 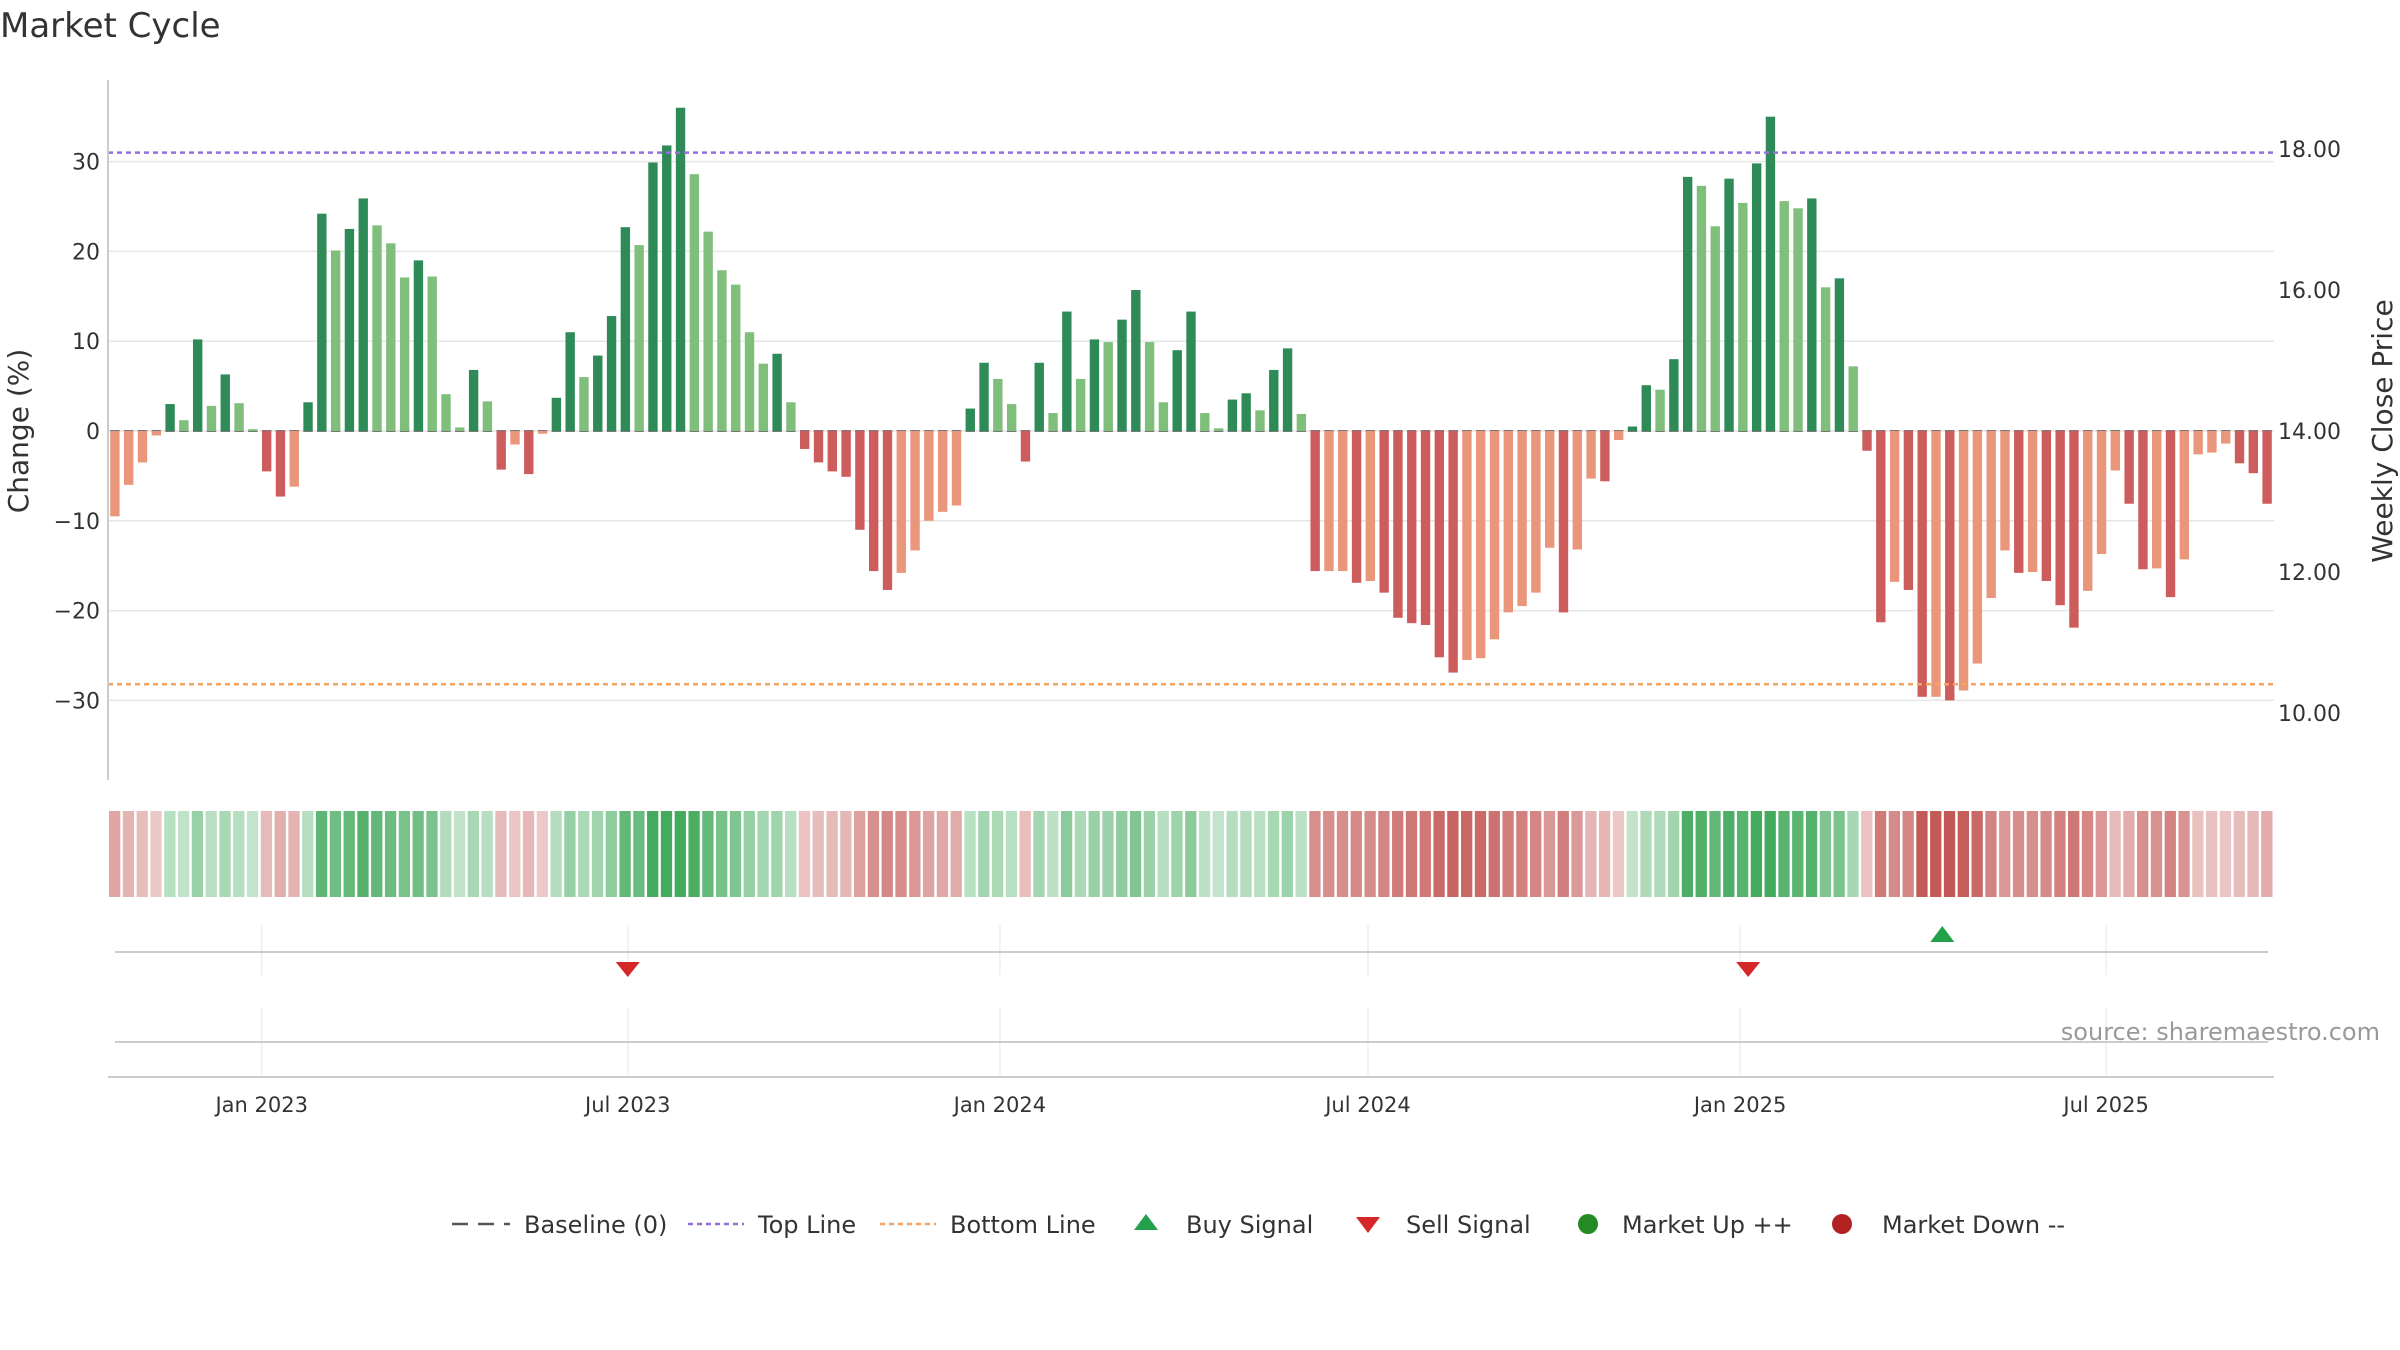 What do you see at coordinates (86, 163) in the screenshot?
I see `y-tick-label: 30` at bounding box center [86, 163].